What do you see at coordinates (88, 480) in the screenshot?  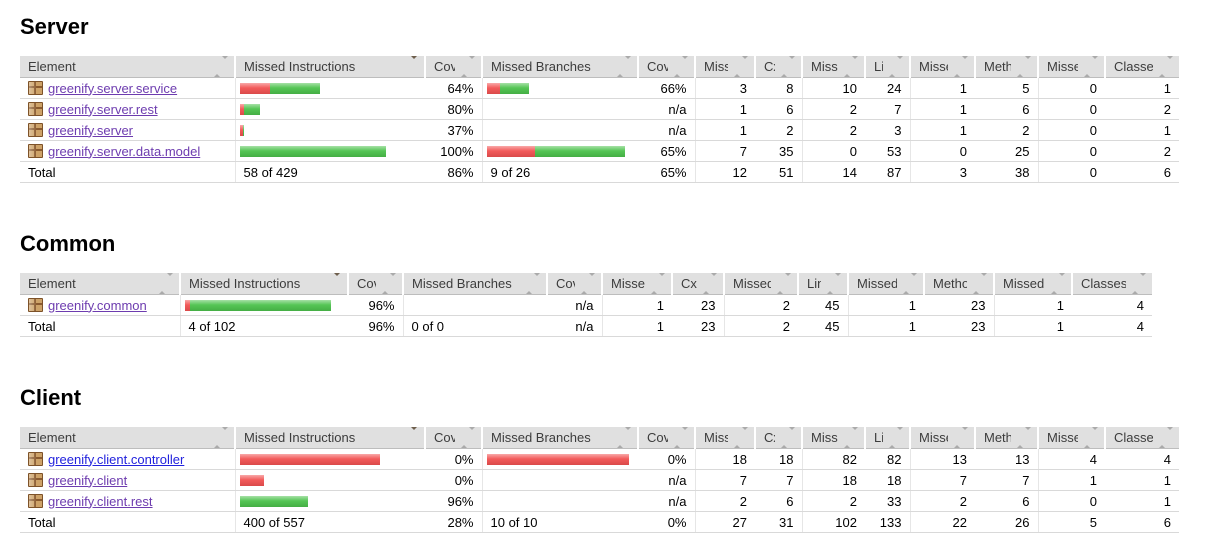 I see `package-link: greenify.client` at bounding box center [88, 480].